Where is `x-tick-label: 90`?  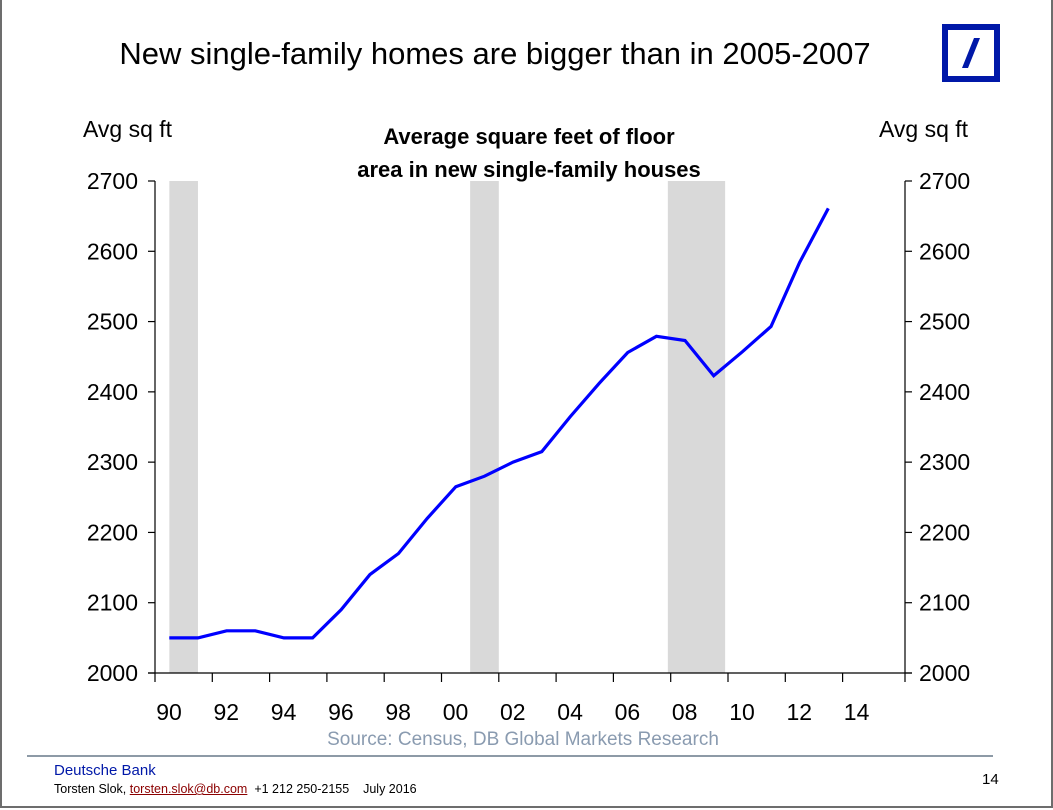 x-tick-label: 90 is located at coordinates (169, 712).